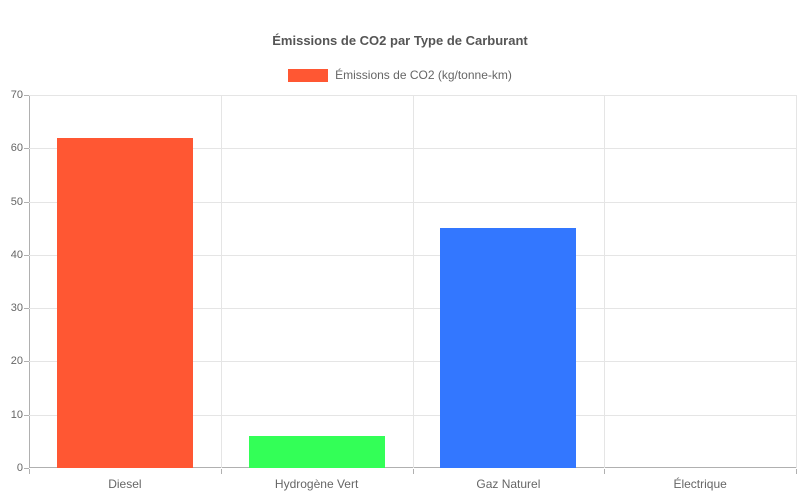 This screenshot has height=500, width=800. What do you see at coordinates (19, 468) in the screenshot?
I see `y-axis-tick-label: 0` at bounding box center [19, 468].